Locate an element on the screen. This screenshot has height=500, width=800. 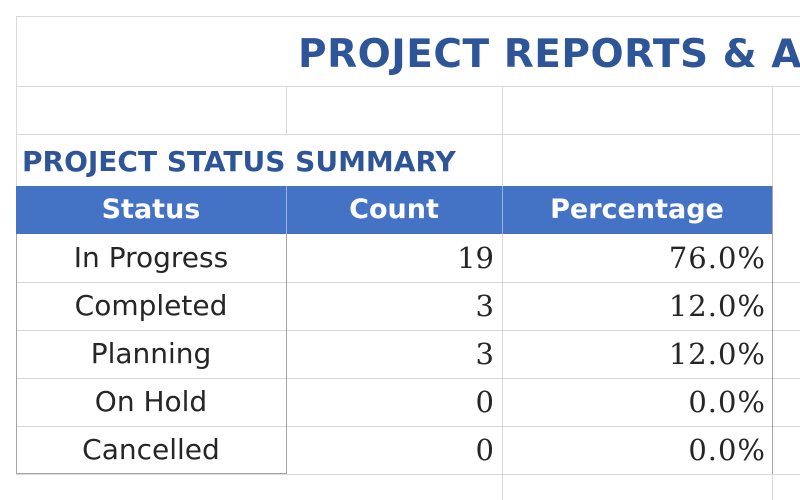
table-header-row: Status Count Percentage is located at coordinates (394, 210).